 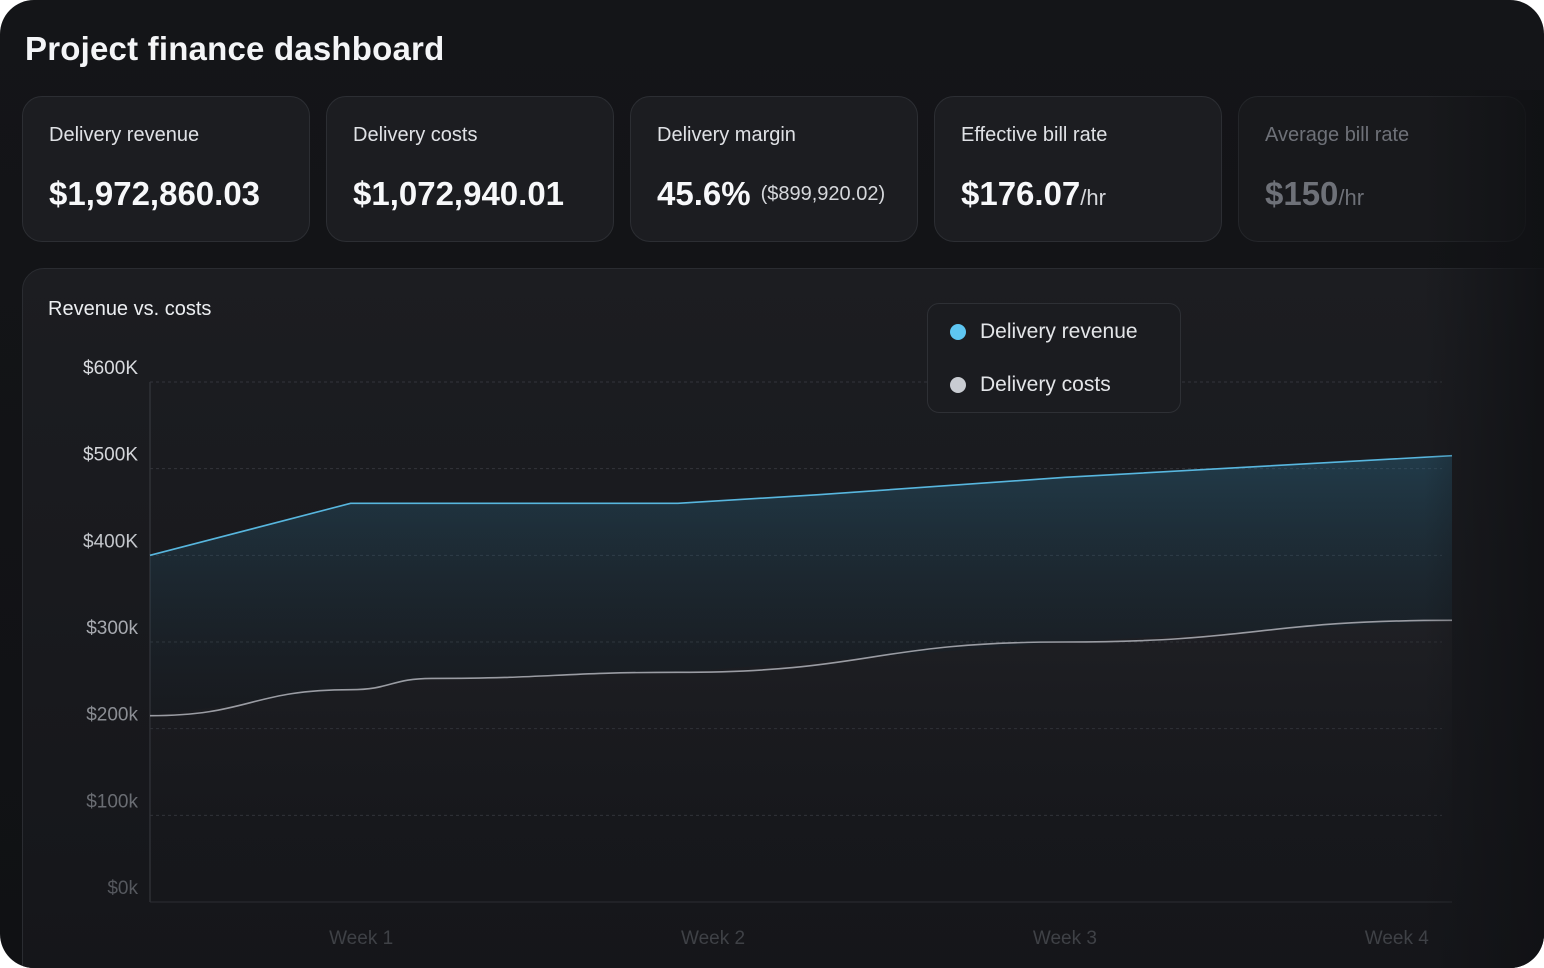 I want to click on y-tick-label: $400K, so click(x=110, y=541).